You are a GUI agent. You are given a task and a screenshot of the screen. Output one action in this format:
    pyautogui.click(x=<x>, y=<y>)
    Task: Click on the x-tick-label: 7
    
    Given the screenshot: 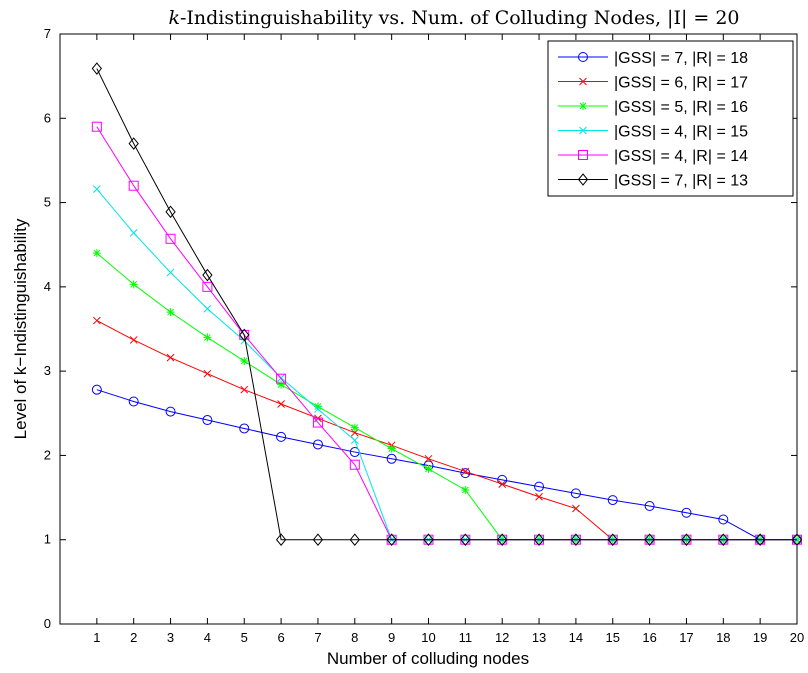 What is the action you would take?
    pyautogui.click(x=317, y=637)
    